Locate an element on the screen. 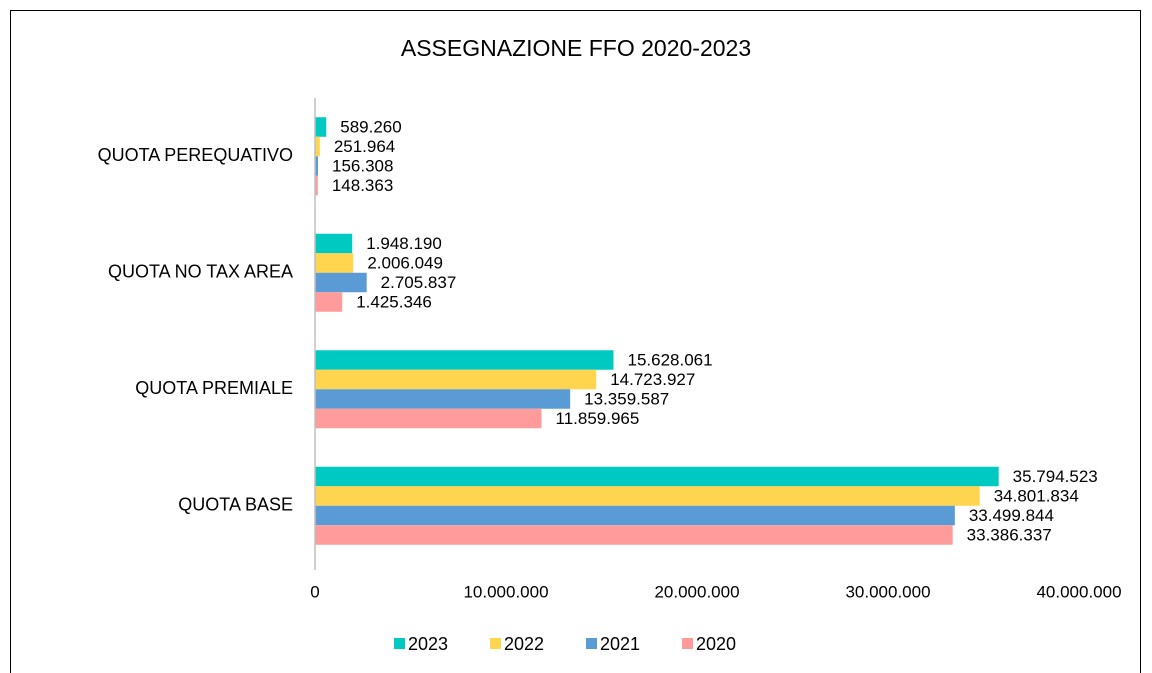 Image resolution: width=1152 pixels, height=673 pixels. value-label: 1.425.346 is located at coordinates (394, 301).